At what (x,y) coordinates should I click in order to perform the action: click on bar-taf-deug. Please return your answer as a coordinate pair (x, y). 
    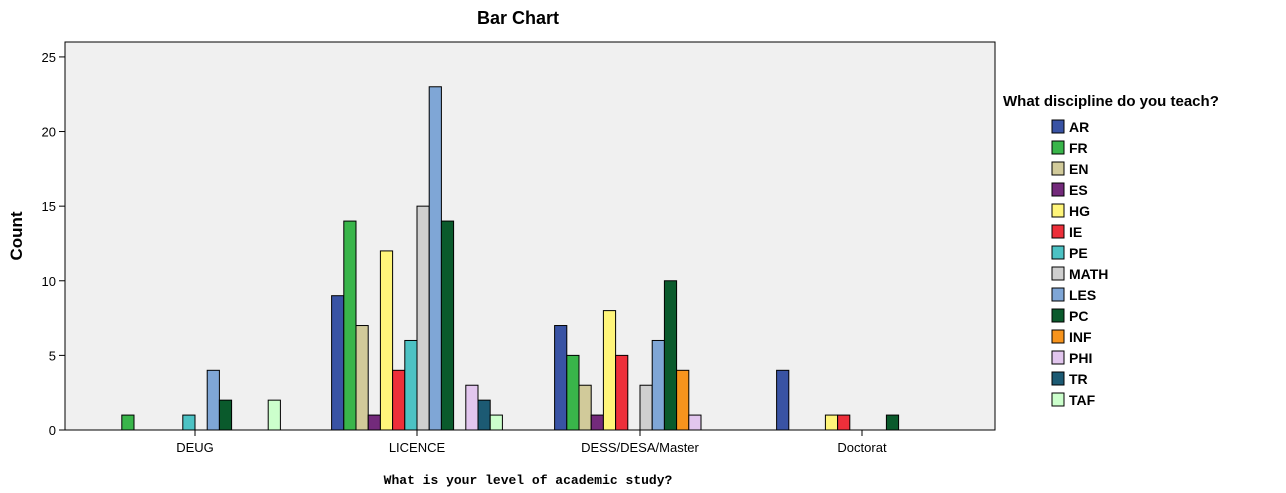
    Looking at the image, I should click on (274, 415).